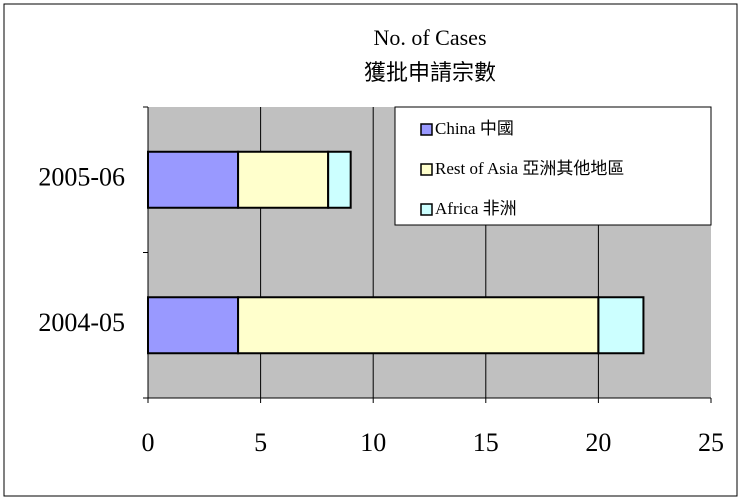 The width and height of the screenshot is (742, 501). Describe the element at coordinates (429, 37) in the screenshot. I see `chart-title: No. of Cases` at that location.